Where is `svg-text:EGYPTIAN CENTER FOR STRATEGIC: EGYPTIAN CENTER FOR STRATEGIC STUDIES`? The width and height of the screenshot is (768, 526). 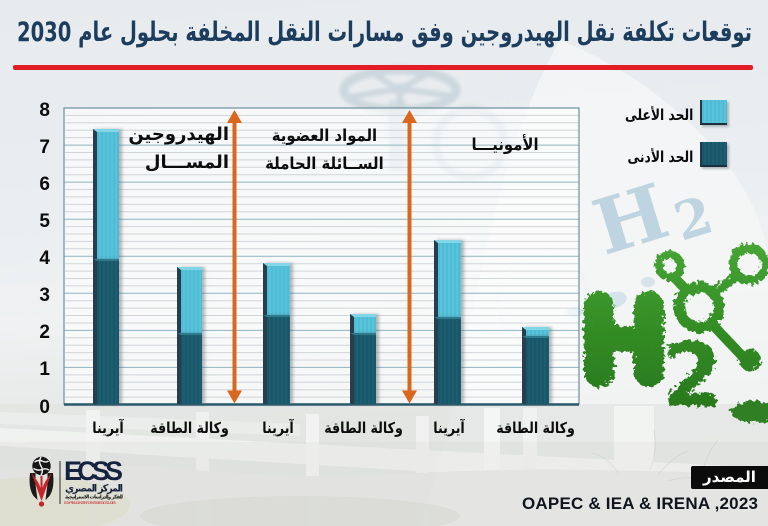
svg-text:EGYPTIAN CENTER FOR STRATEGIC: EGYPTIAN CENTER FOR STRATEGIC STUDIES is located at coordinates (90, 503).